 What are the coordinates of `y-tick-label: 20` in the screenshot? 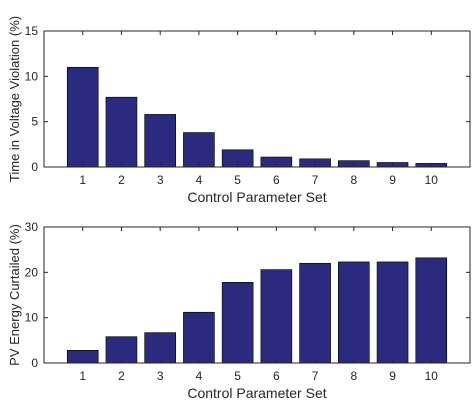 It's located at (32, 272).